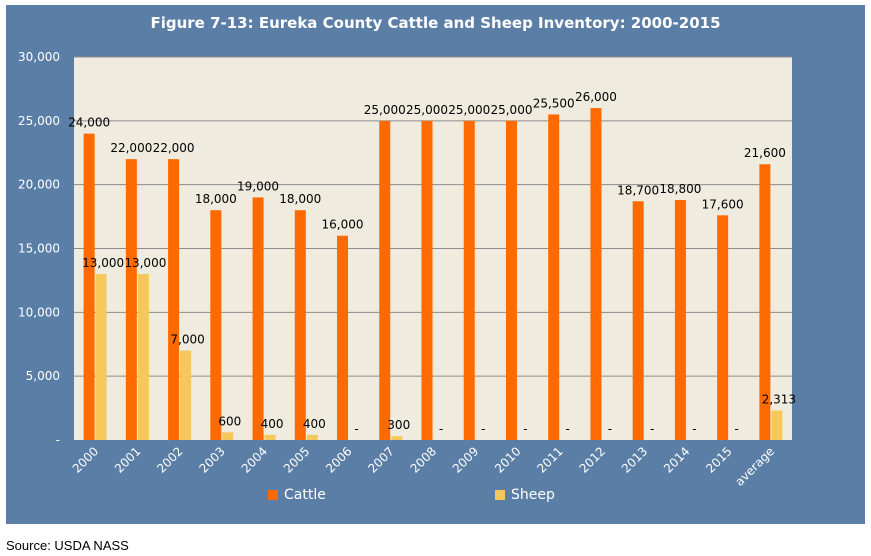 The height and width of the screenshot is (556, 871). I want to click on y-tick-label: 25,000, so click(39, 121).